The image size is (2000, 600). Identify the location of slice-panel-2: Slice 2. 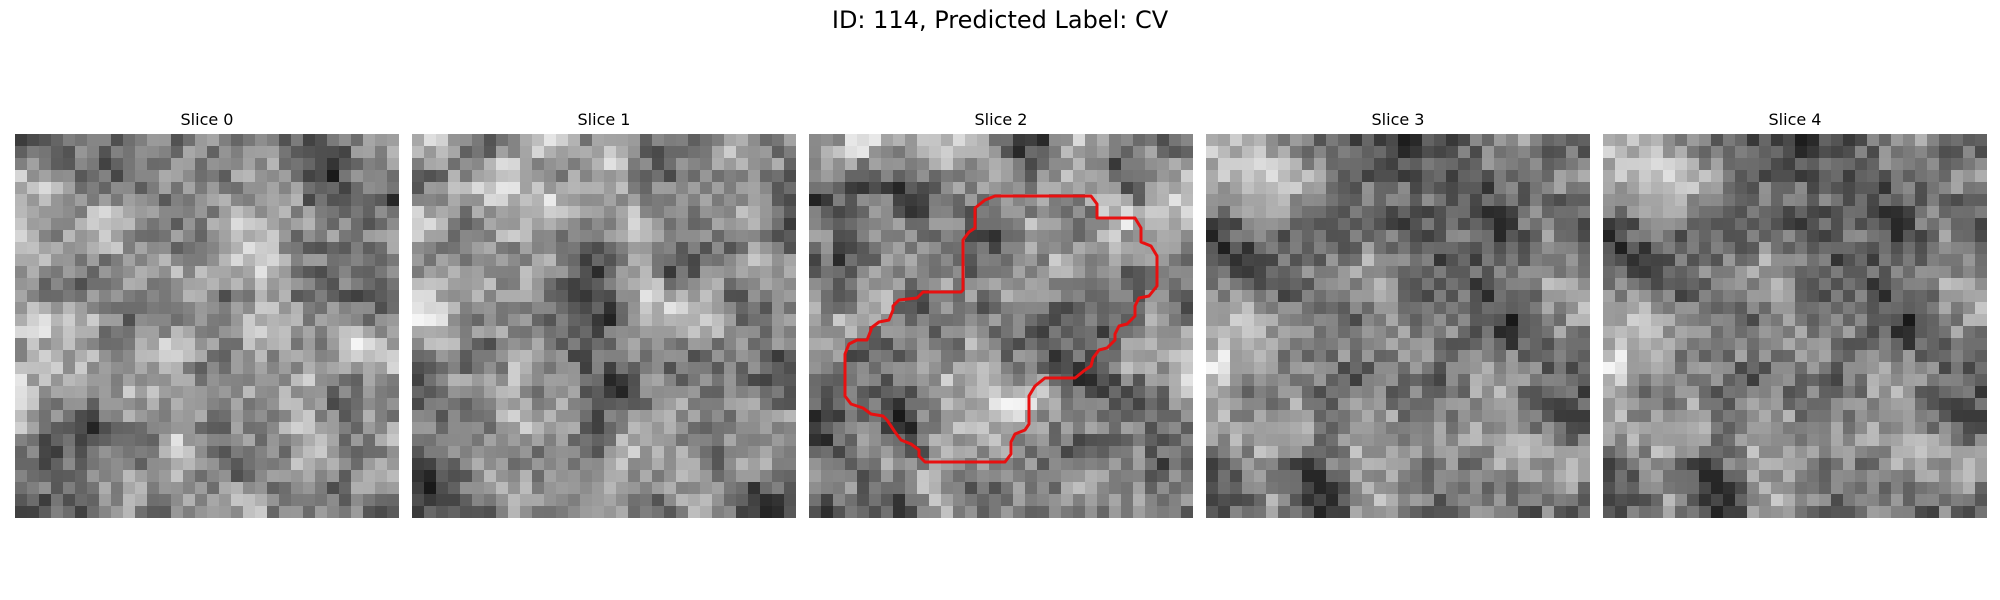
(1001, 313).